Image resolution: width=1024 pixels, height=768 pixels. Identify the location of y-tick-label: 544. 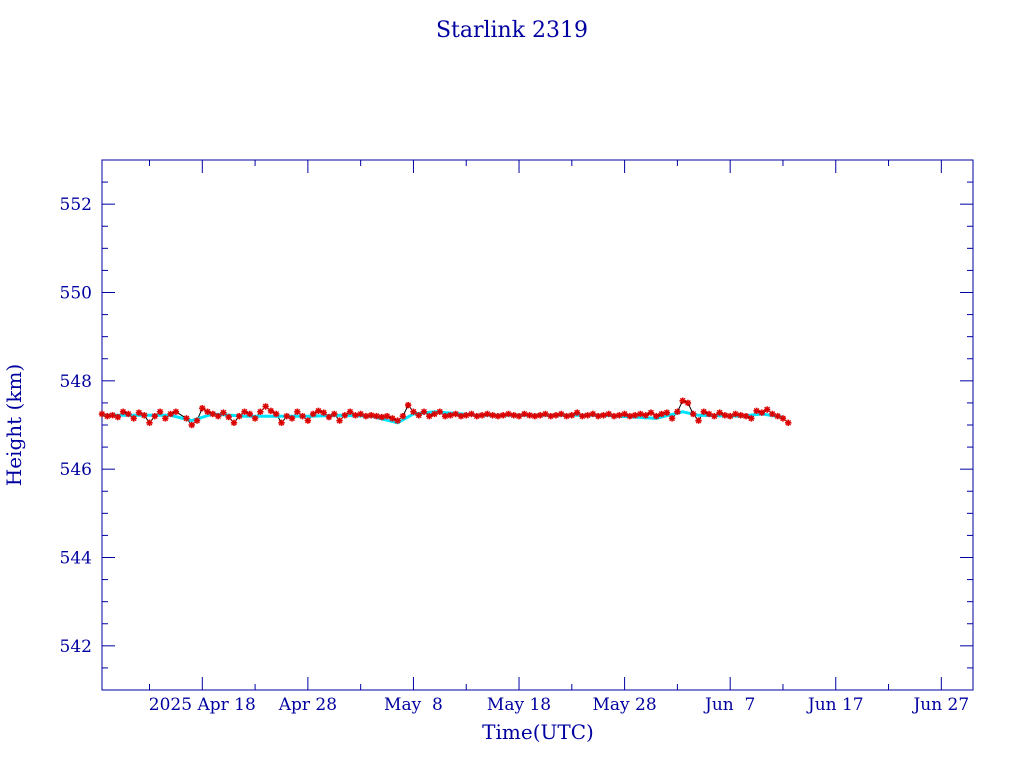
(76, 559).